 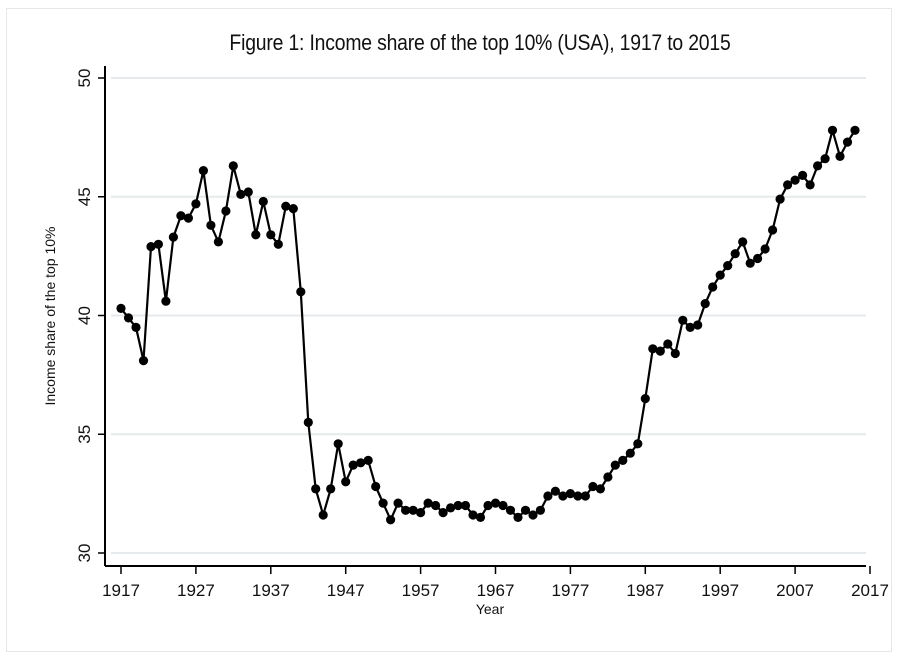 What do you see at coordinates (84, 315) in the screenshot?
I see `y-tick-label: 40` at bounding box center [84, 315].